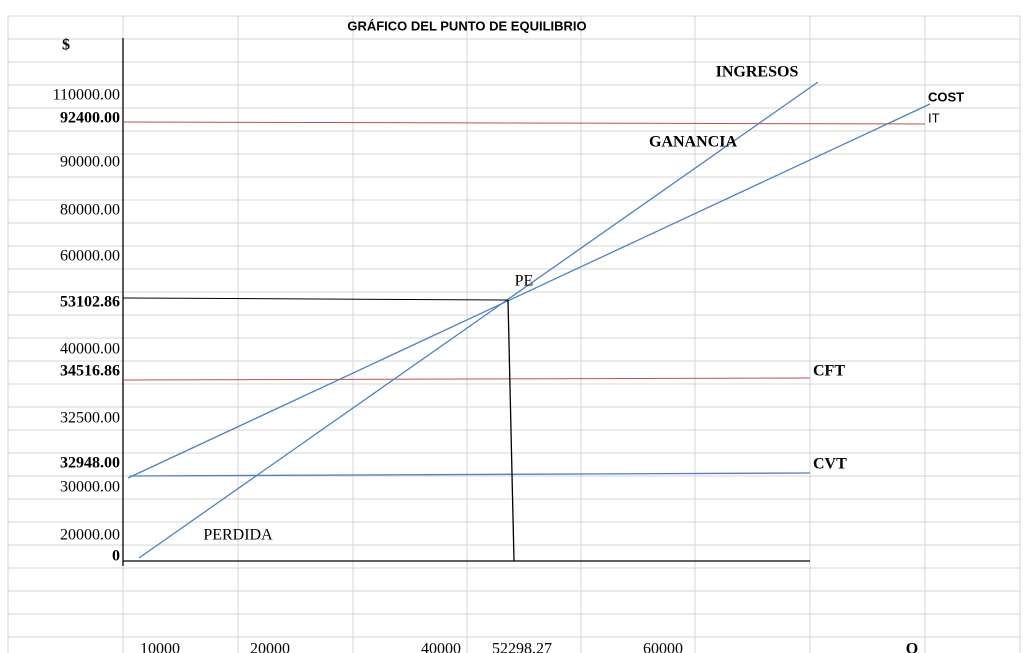  Describe the element at coordinates (90, 463) in the screenshot. I see `y-label: 32948.00` at that location.